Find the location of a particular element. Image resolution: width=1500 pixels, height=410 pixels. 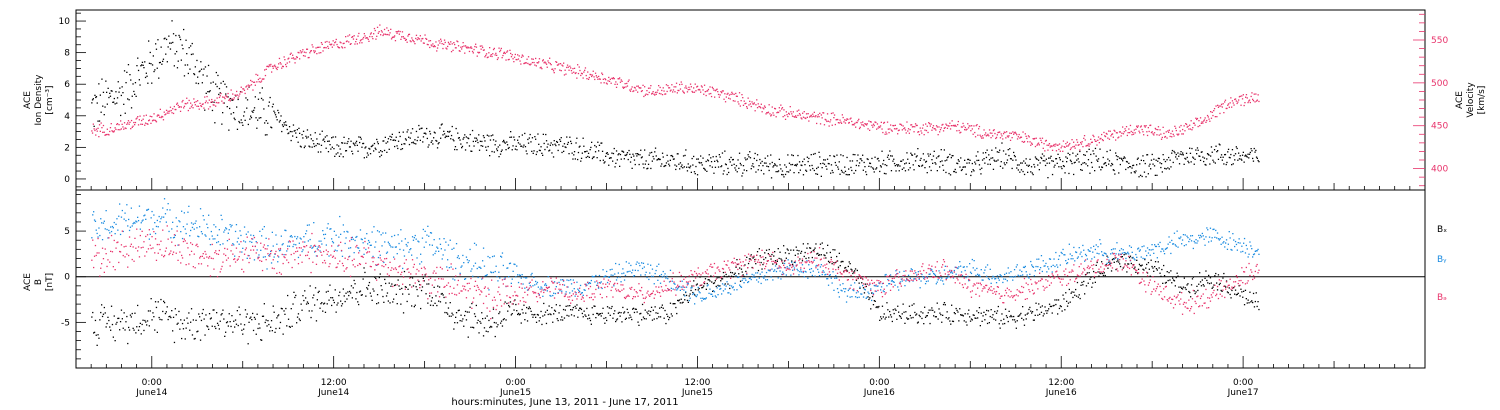

b-tick-label: 5 is located at coordinates (67, 232).